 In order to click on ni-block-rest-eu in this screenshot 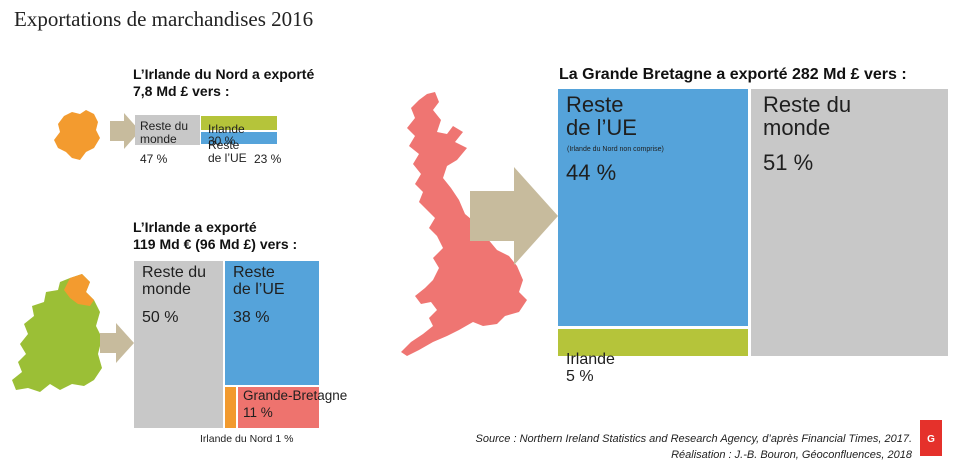, I will do `click(239, 138)`.